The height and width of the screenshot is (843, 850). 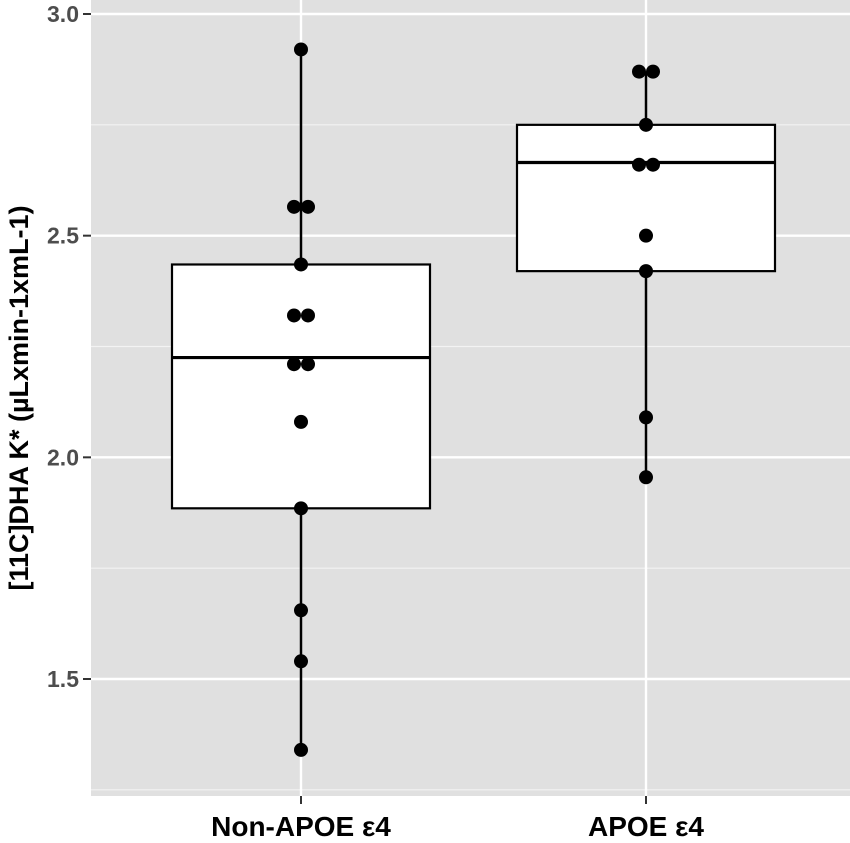 What do you see at coordinates (646, 826) in the screenshot?
I see `x-category-label: APOE ε4` at bounding box center [646, 826].